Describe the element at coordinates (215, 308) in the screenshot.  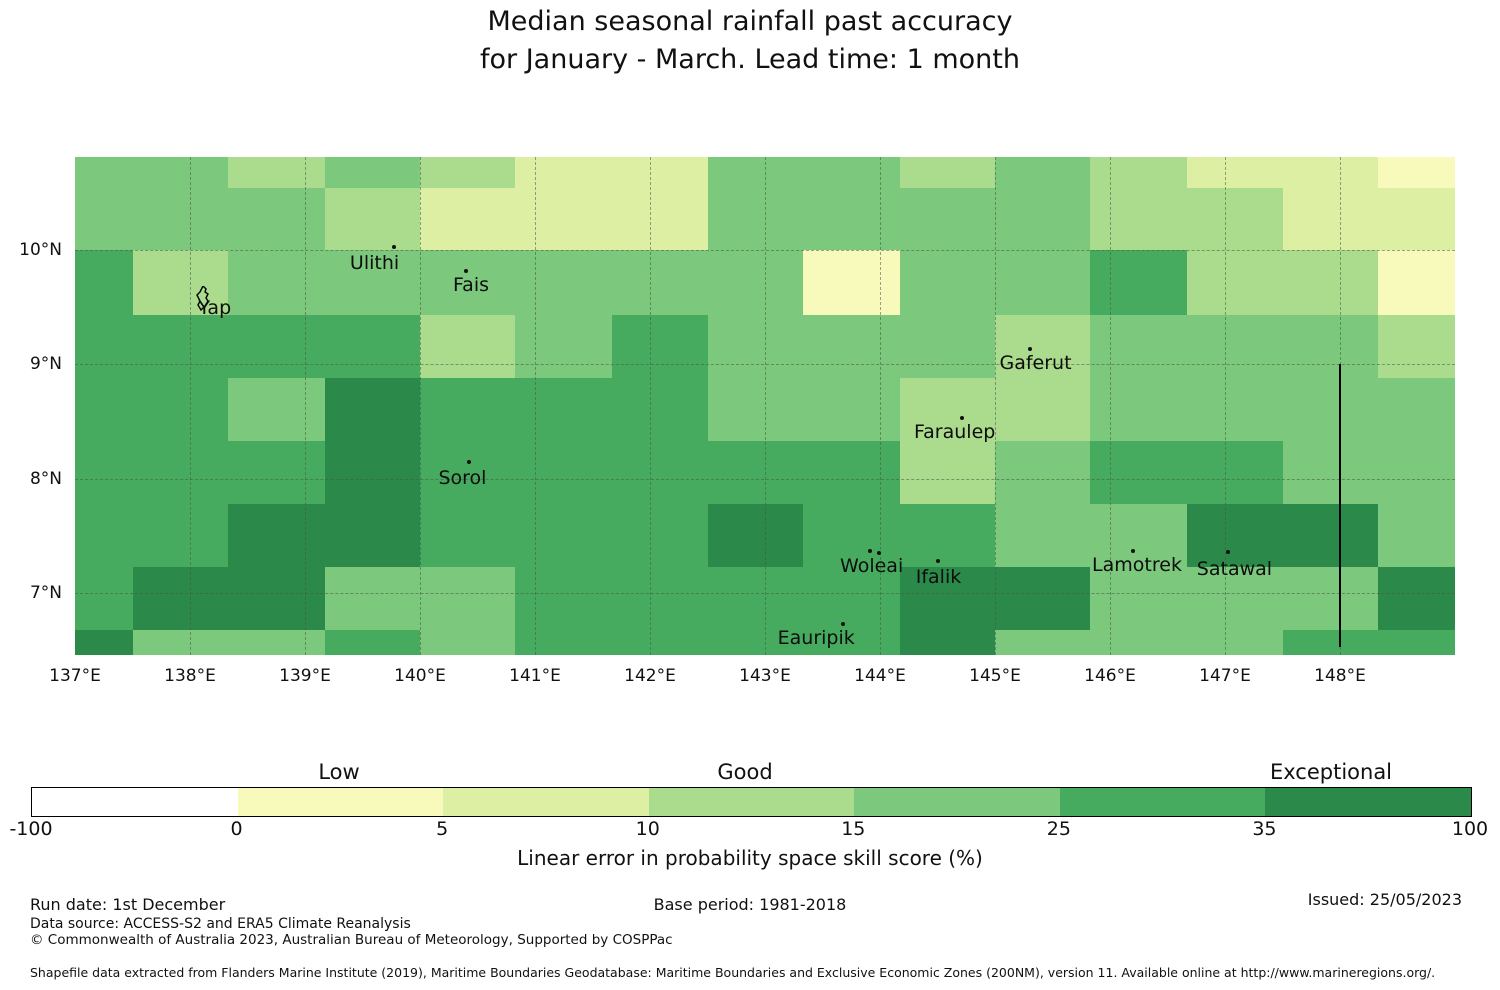
I see `island-label: Yap` at that location.